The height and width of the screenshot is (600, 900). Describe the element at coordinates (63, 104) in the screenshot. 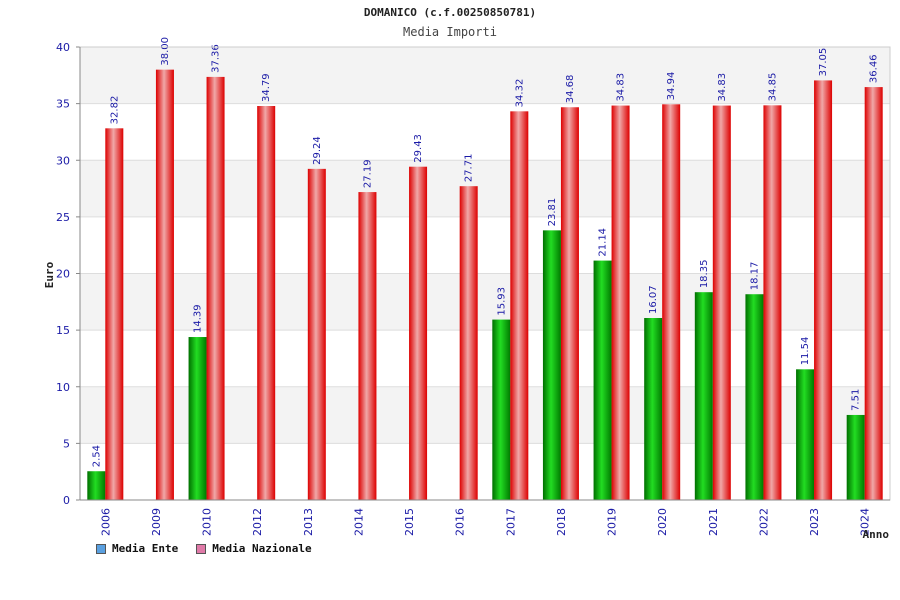

I see `y-tick-label: 35` at that location.